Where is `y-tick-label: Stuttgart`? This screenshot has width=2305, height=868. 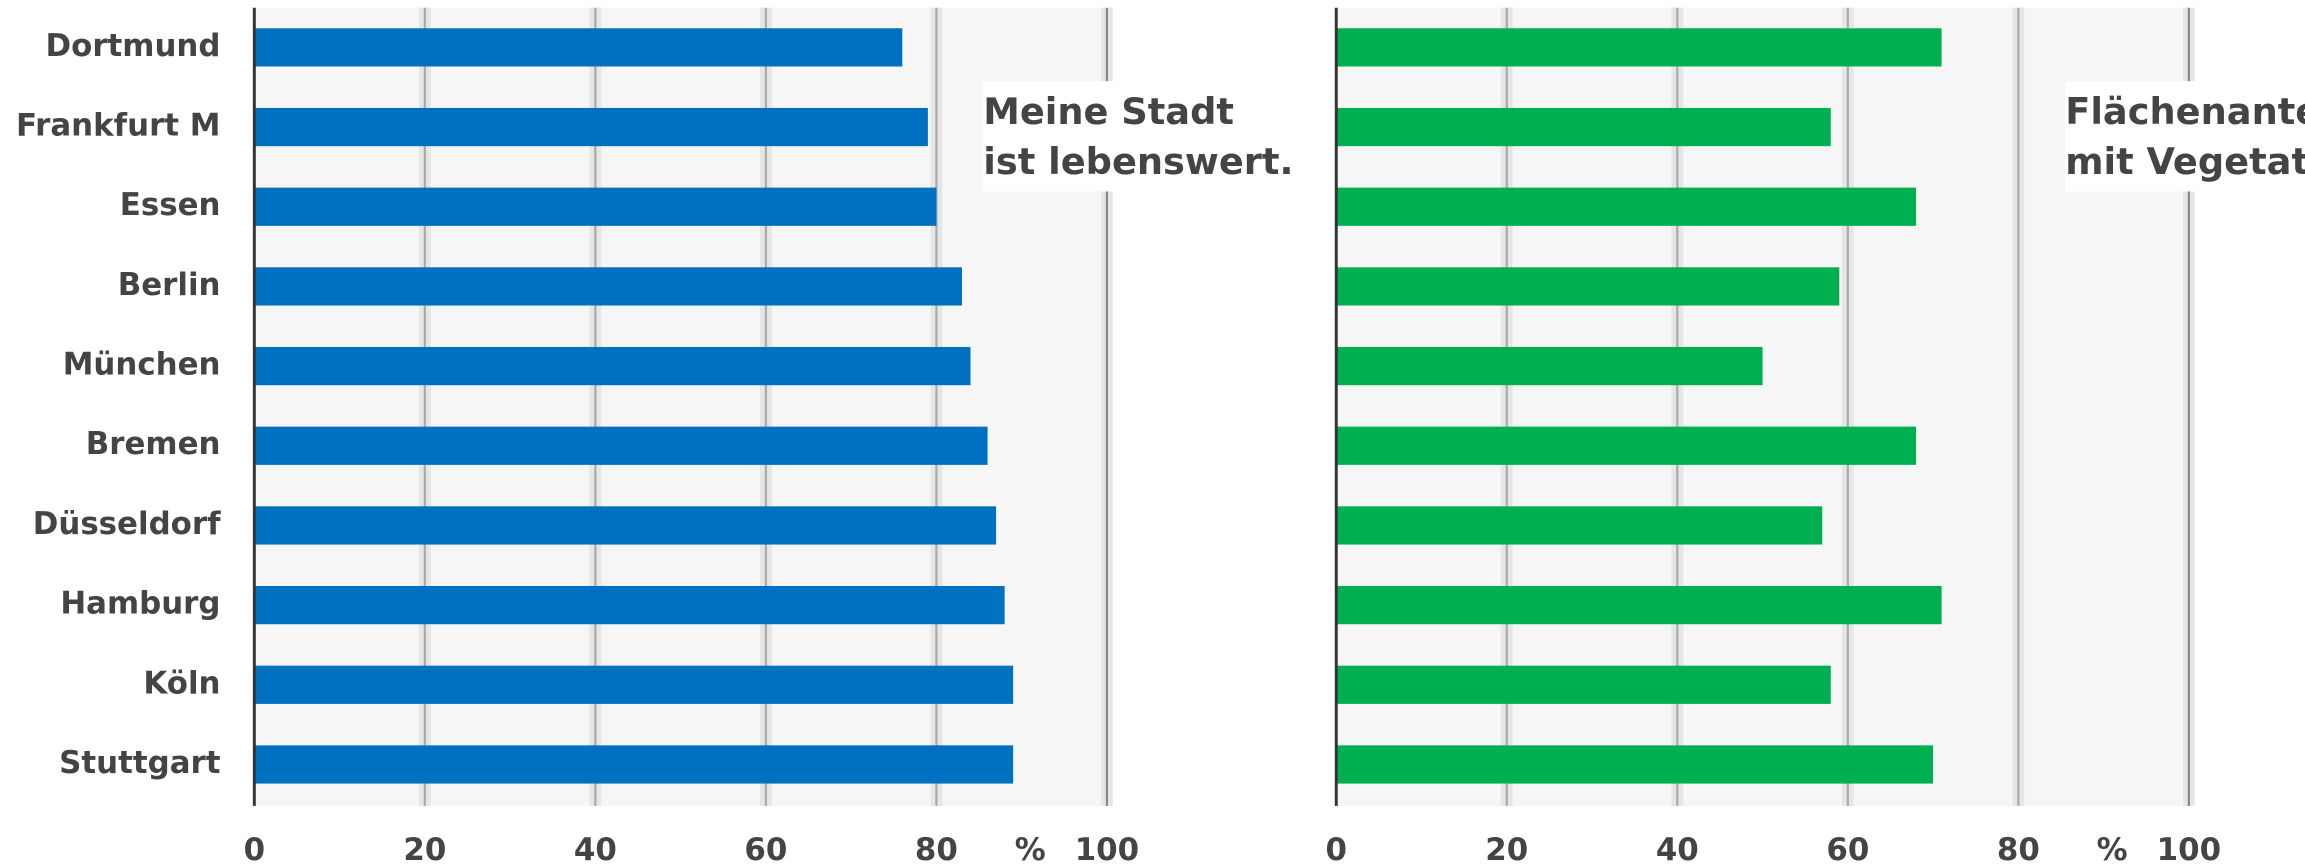
y-tick-label: Stuttgart is located at coordinates (140, 763).